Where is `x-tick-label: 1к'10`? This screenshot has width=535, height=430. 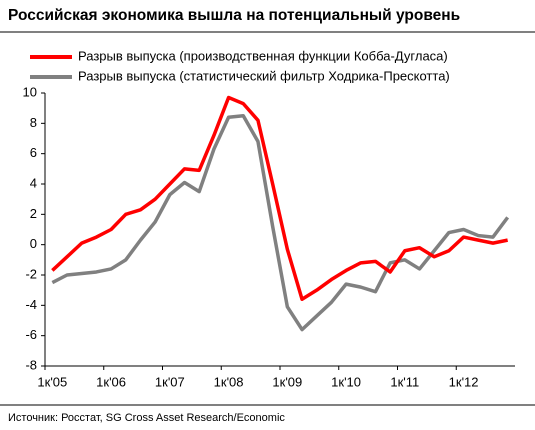
x-tick-label: 1к'10 is located at coordinates (346, 381).